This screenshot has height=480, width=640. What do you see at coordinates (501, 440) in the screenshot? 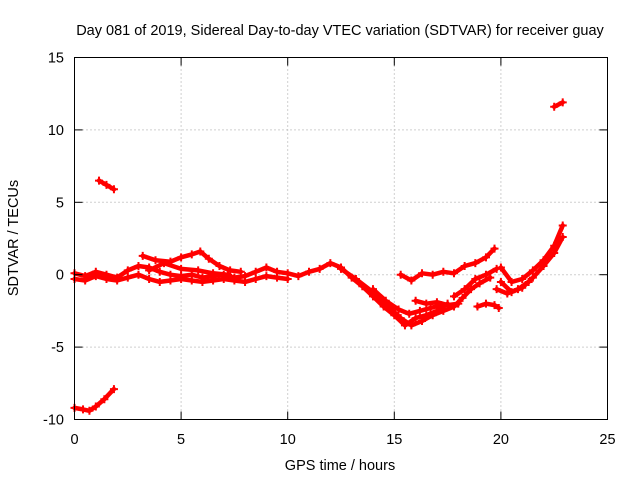
I see `x-tick-label: 20` at bounding box center [501, 440].